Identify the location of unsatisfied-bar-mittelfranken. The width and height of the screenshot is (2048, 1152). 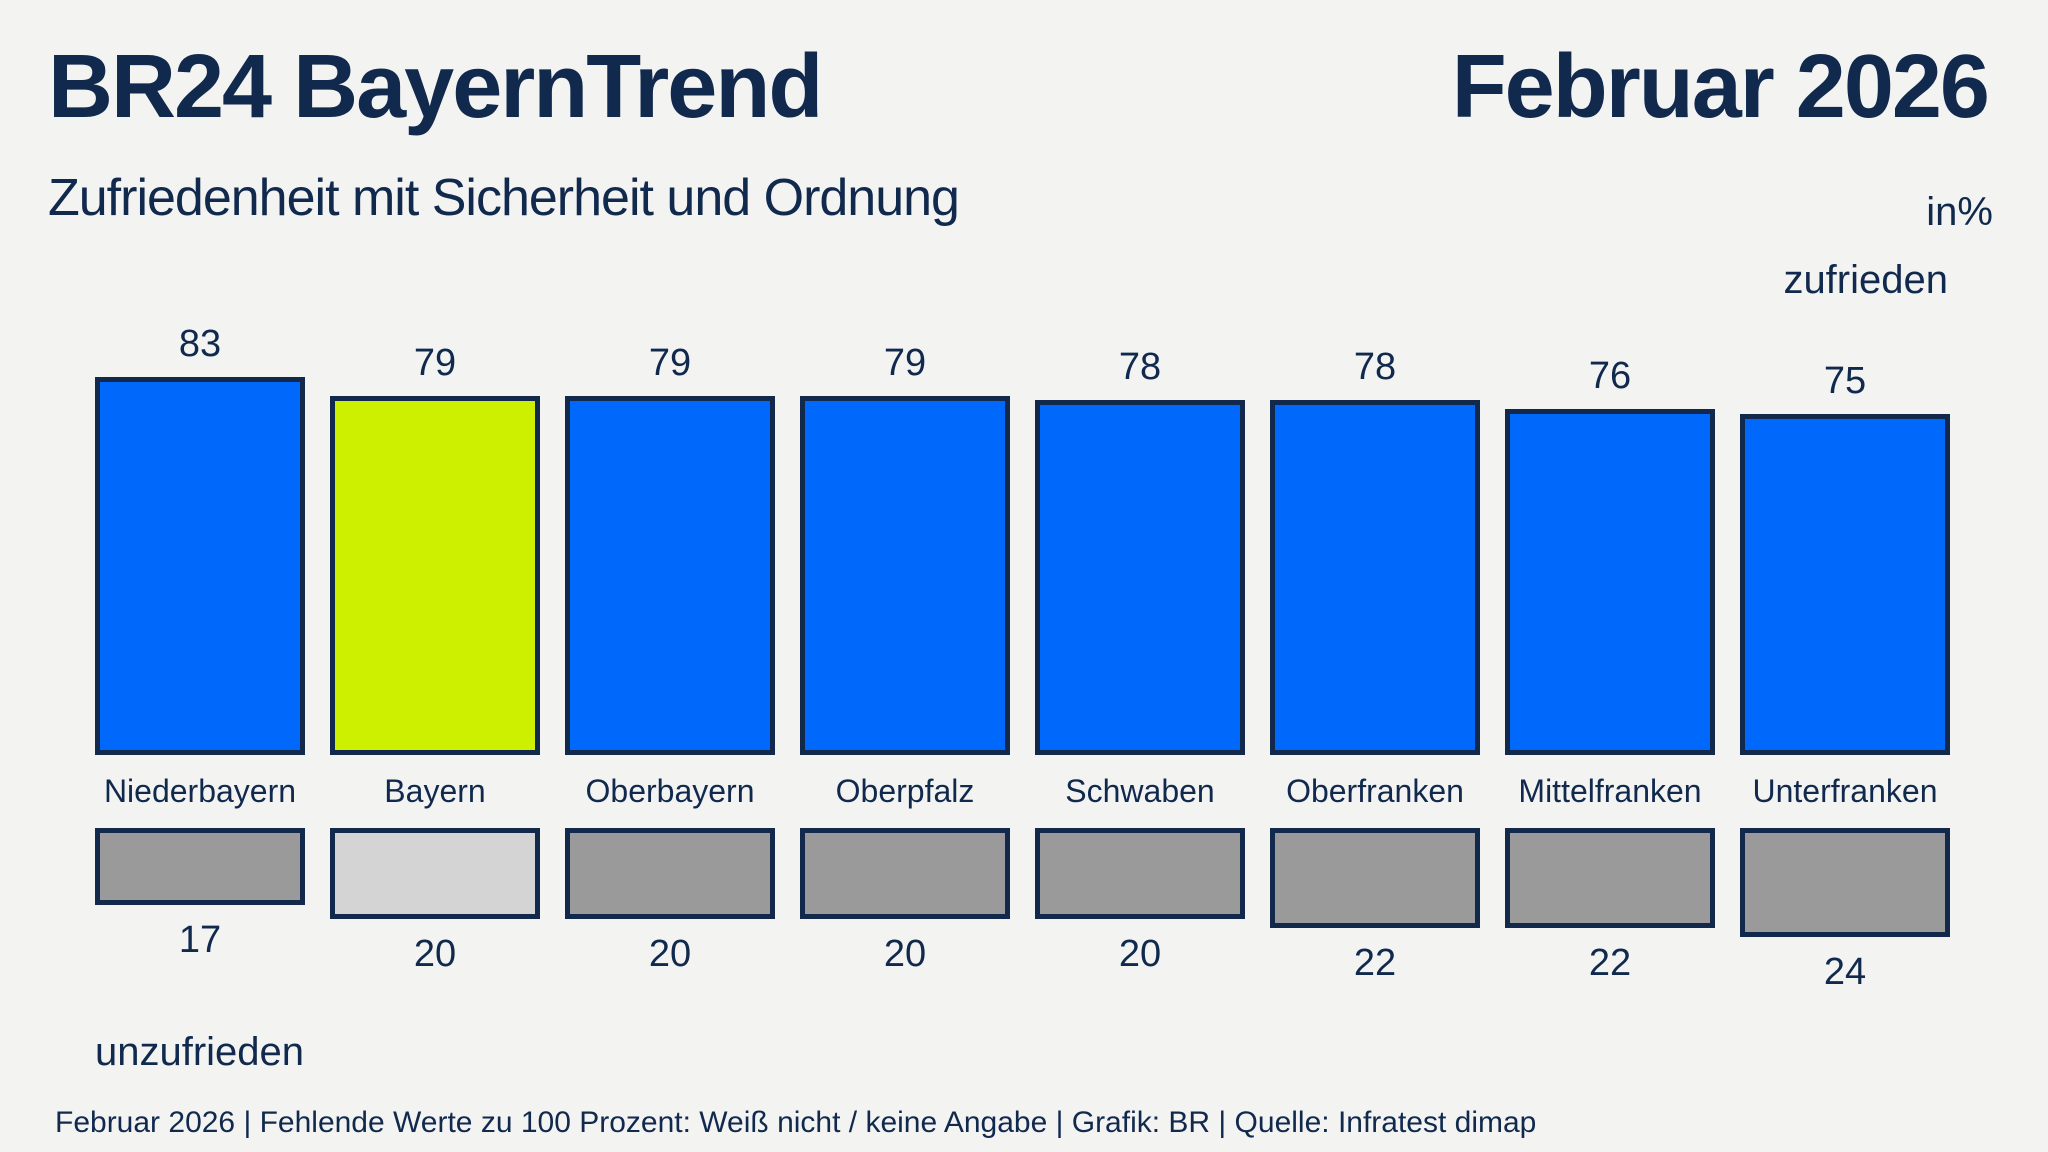
(1610, 878).